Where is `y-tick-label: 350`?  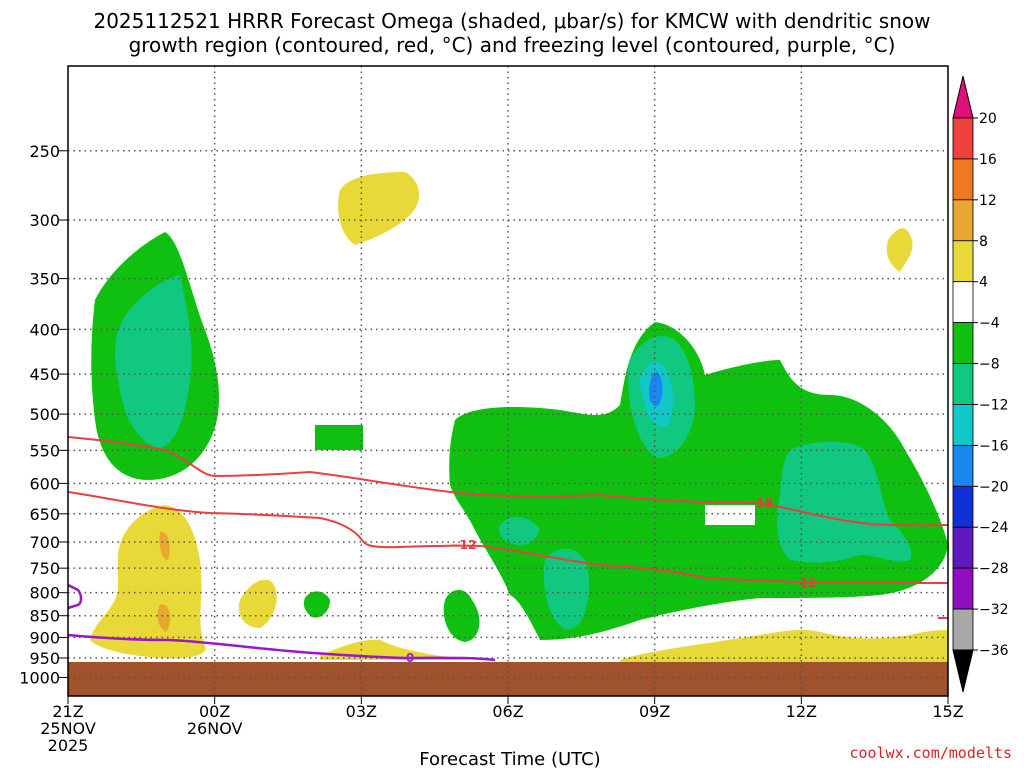
y-tick-label: 350 is located at coordinates (44, 279).